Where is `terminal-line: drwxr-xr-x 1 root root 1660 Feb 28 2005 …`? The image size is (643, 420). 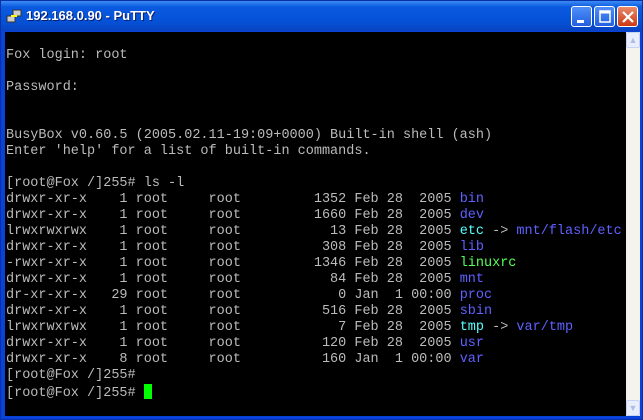 terminal-line: drwxr-xr-x 1 root root 1660 Feb 28 2005 … is located at coordinates (315, 216).